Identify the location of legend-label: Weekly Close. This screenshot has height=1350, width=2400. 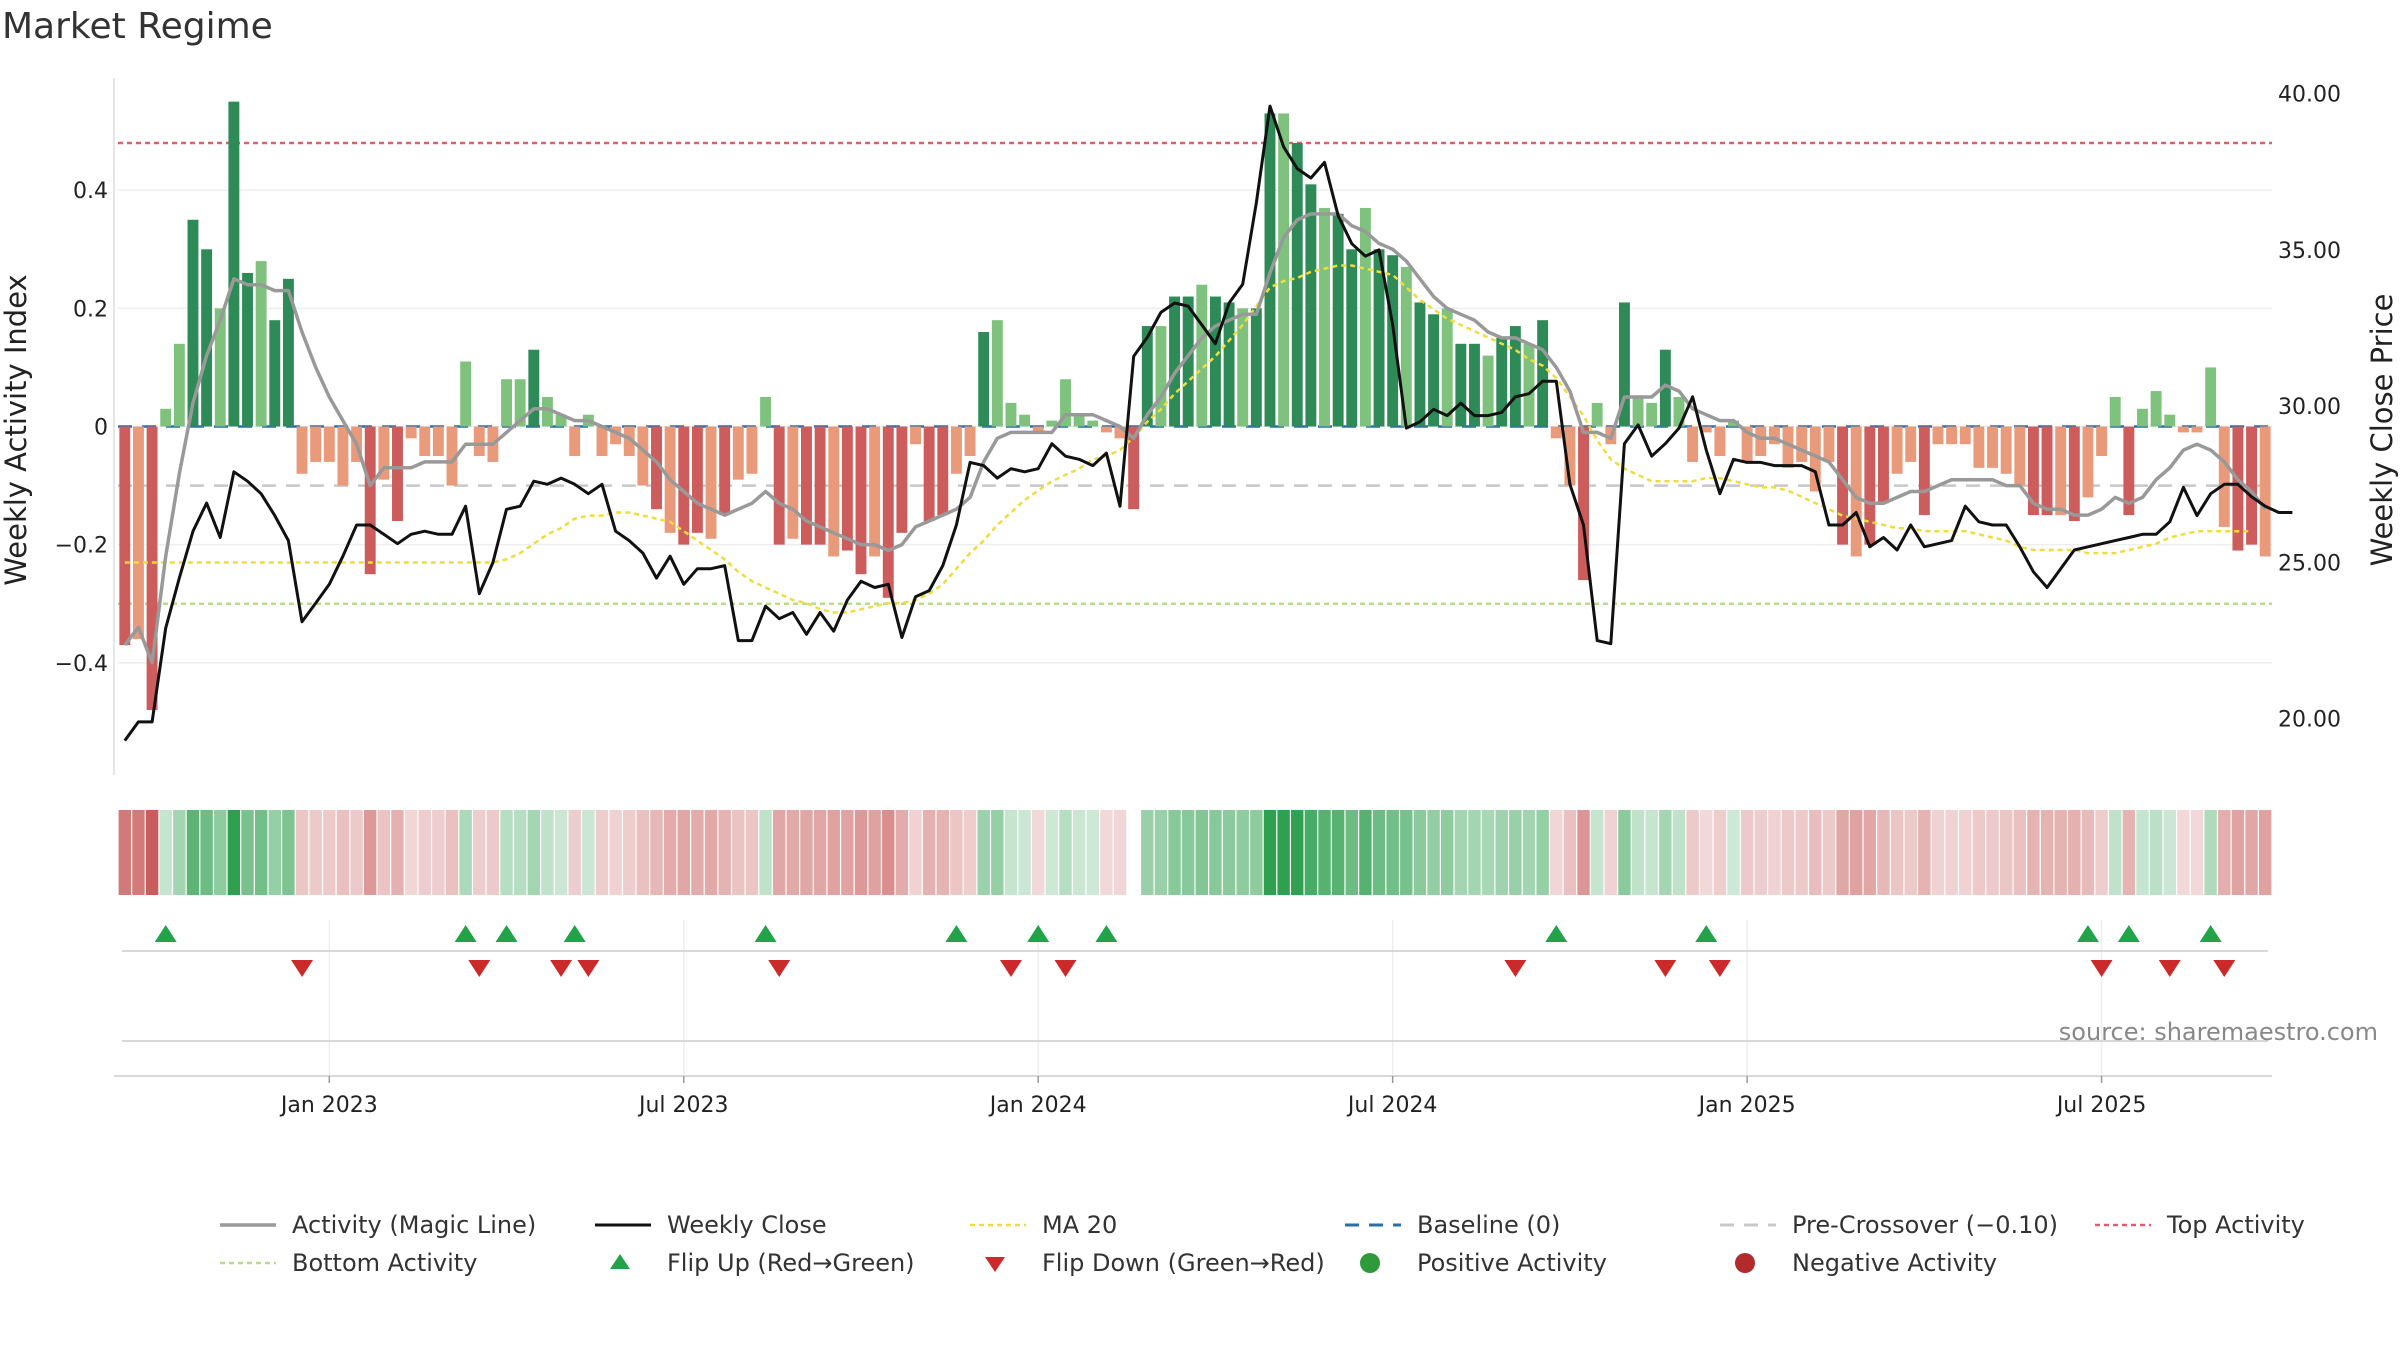
(747, 1225).